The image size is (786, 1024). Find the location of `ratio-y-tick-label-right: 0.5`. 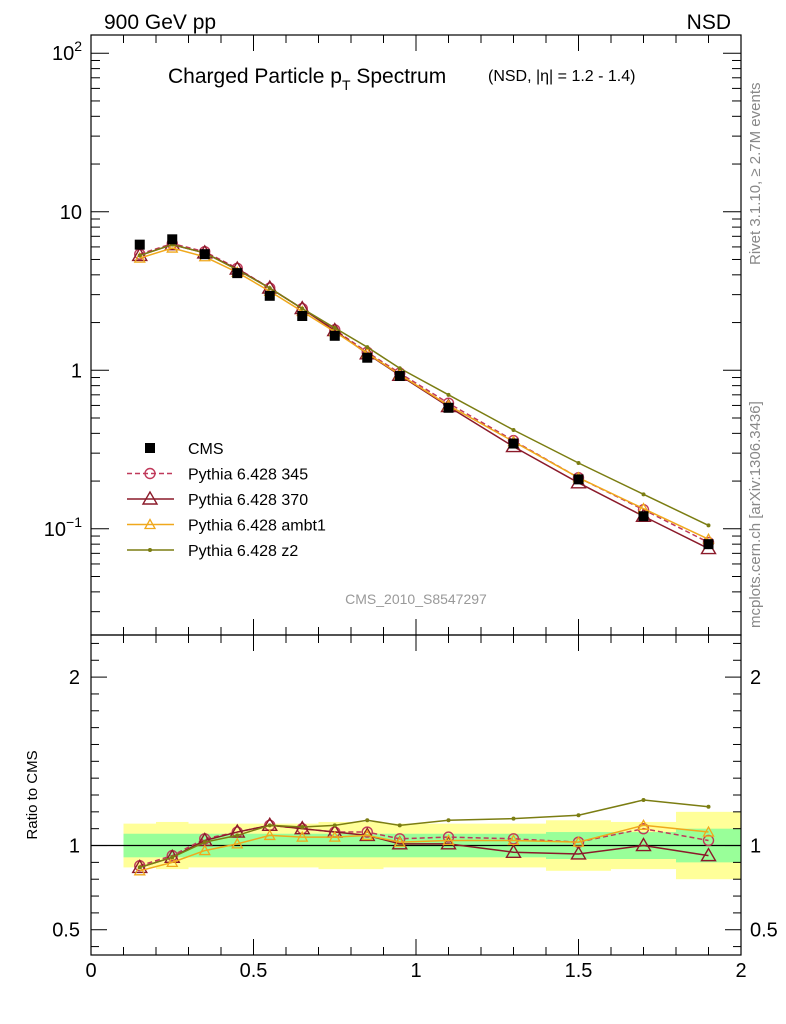

ratio-y-tick-label-right: 0.5 is located at coordinates (764, 931).